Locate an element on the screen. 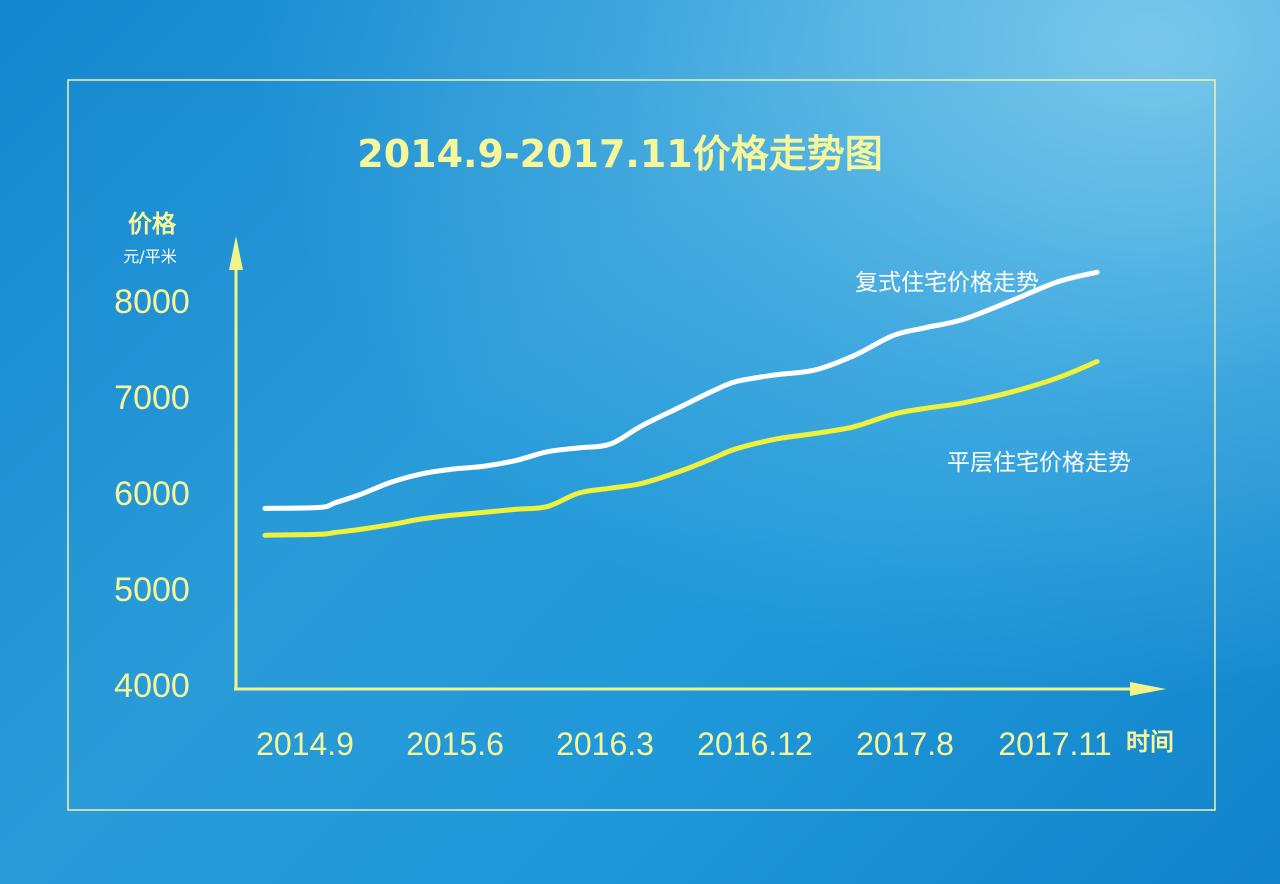 The height and width of the screenshot is (884, 1280). y-axis-arrow is located at coordinates (236, 253).